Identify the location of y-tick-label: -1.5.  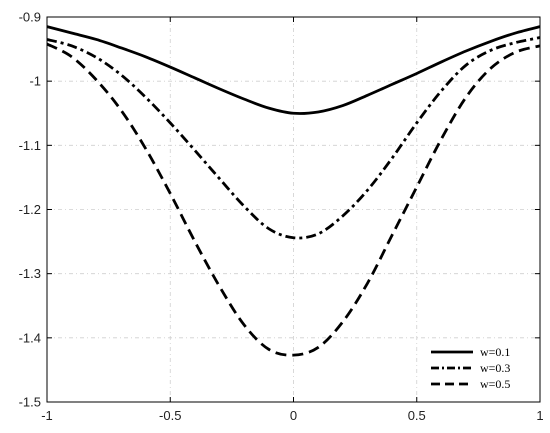
(30, 402).